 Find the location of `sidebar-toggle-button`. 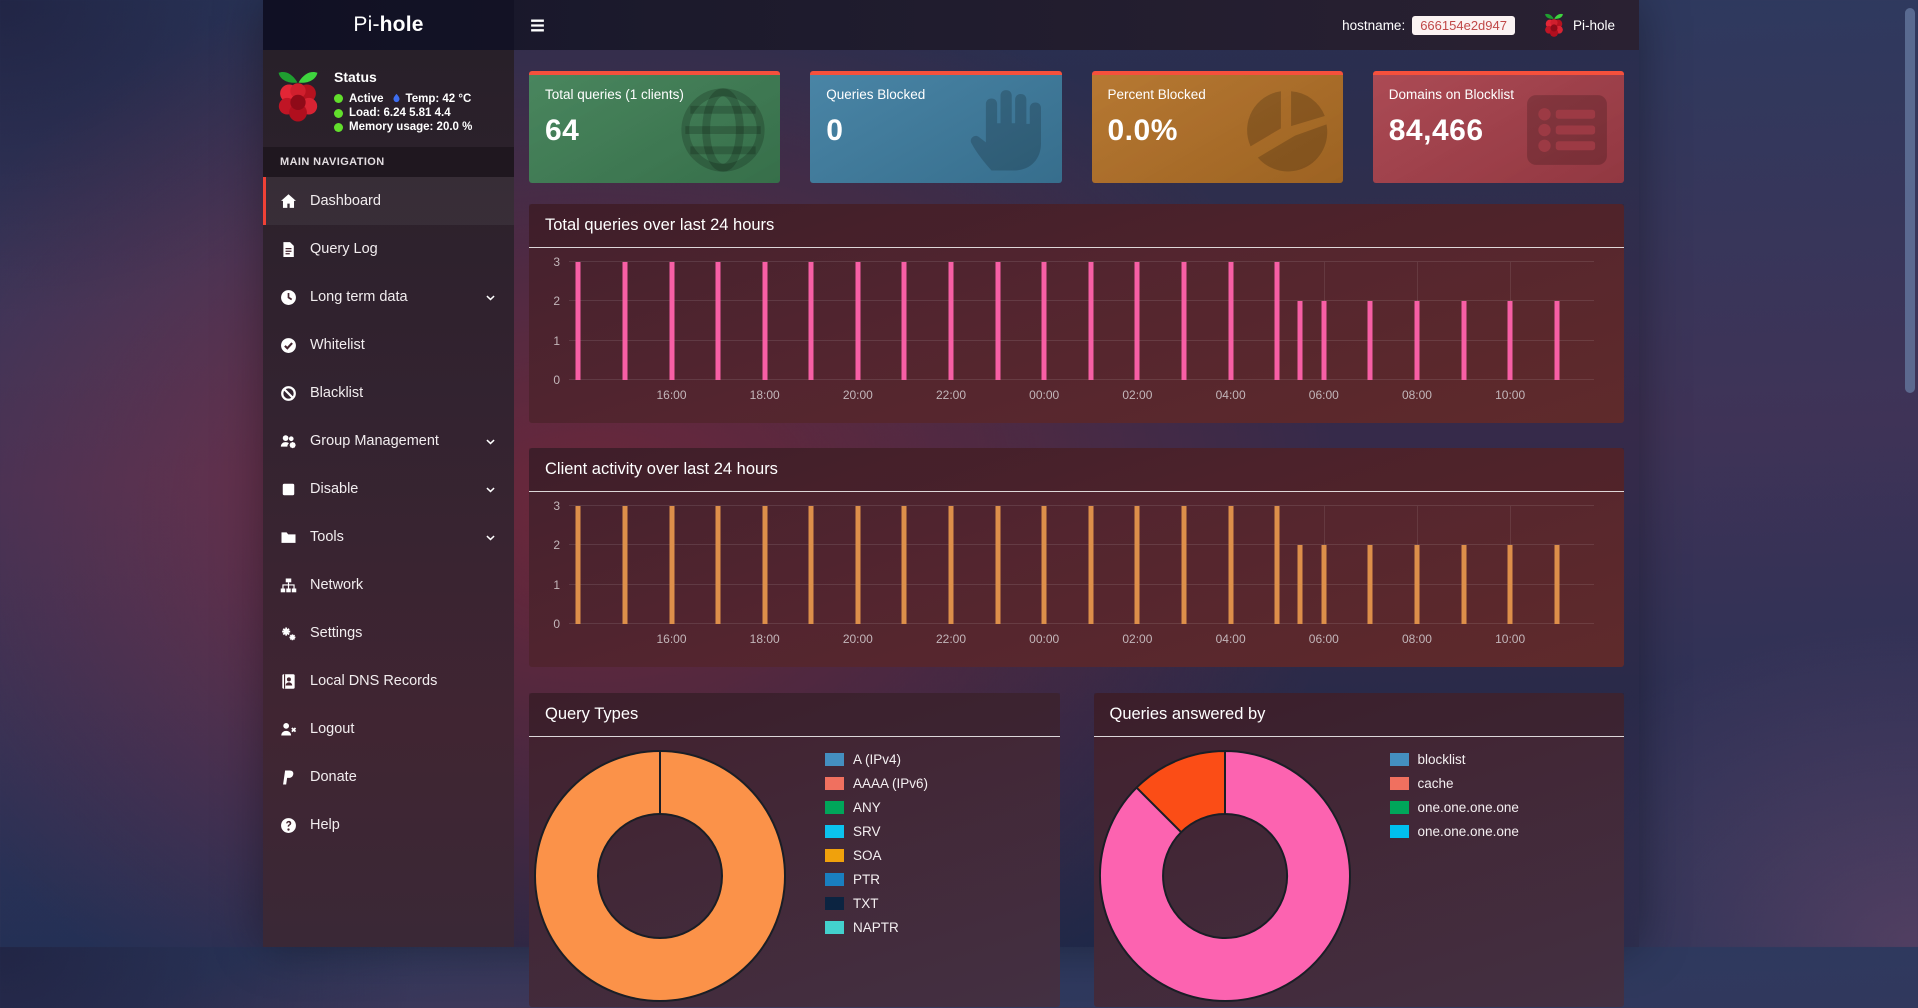

sidebar-toggle-button is located at coordinates (537, 25).